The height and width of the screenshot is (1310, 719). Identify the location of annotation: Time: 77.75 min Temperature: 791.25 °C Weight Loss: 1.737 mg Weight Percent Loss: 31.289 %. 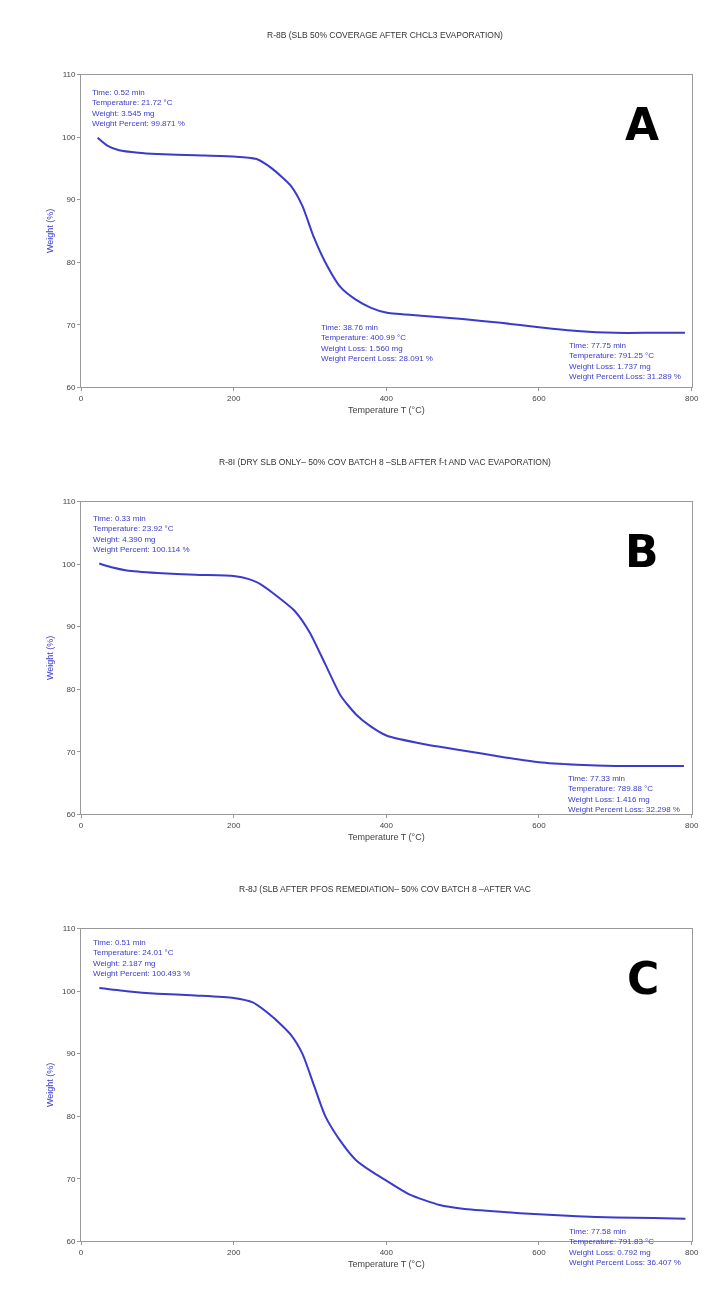
(625, 361).